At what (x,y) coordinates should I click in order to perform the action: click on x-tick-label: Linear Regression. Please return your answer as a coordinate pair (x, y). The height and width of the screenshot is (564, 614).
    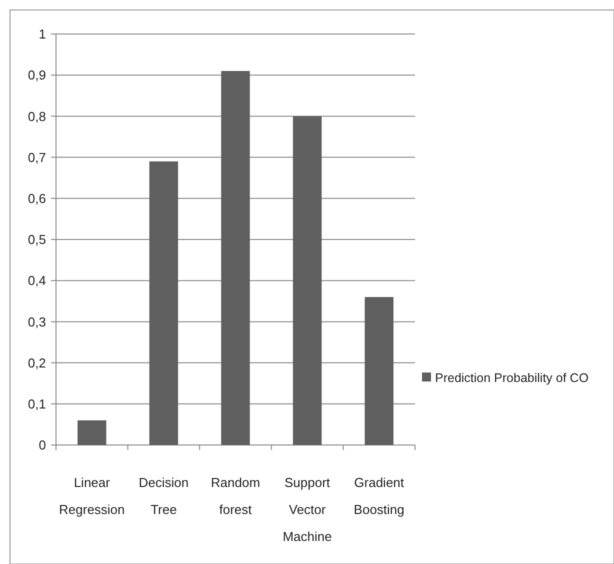
    Looking at the image, I should click on (92, 496).